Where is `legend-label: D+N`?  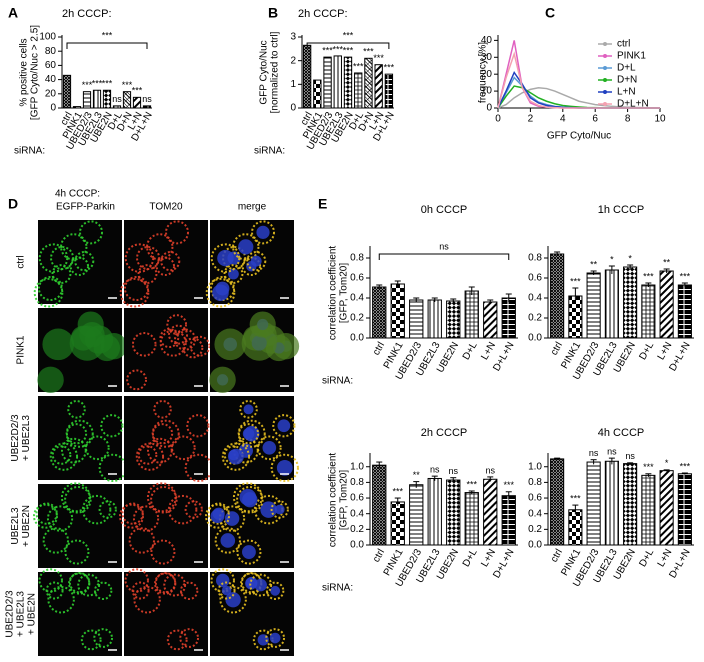
legend-label: D+N is located at coordinates (627, 80).